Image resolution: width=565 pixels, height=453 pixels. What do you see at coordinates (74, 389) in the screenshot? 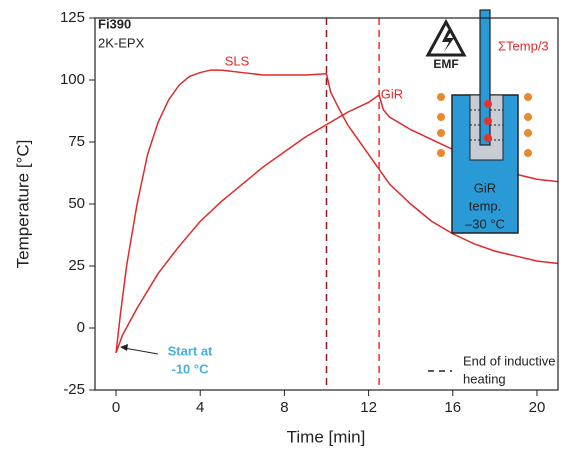
I see `y-tick-label: -25` at bounding box center [74, 389].